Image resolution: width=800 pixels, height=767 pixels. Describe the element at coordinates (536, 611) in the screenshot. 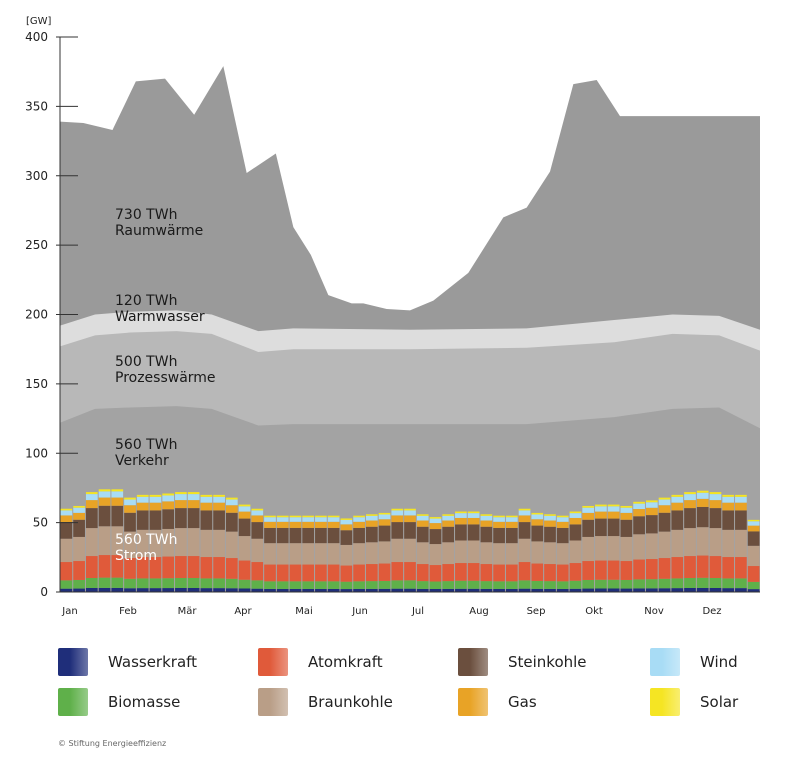

I see `x-tick-label: Sep` at that location.